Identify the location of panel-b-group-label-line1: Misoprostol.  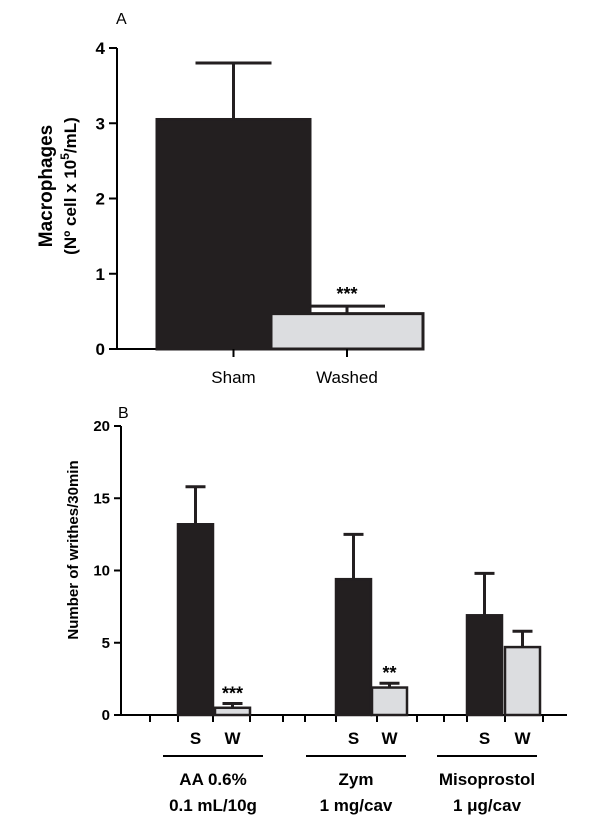
(487, 779).